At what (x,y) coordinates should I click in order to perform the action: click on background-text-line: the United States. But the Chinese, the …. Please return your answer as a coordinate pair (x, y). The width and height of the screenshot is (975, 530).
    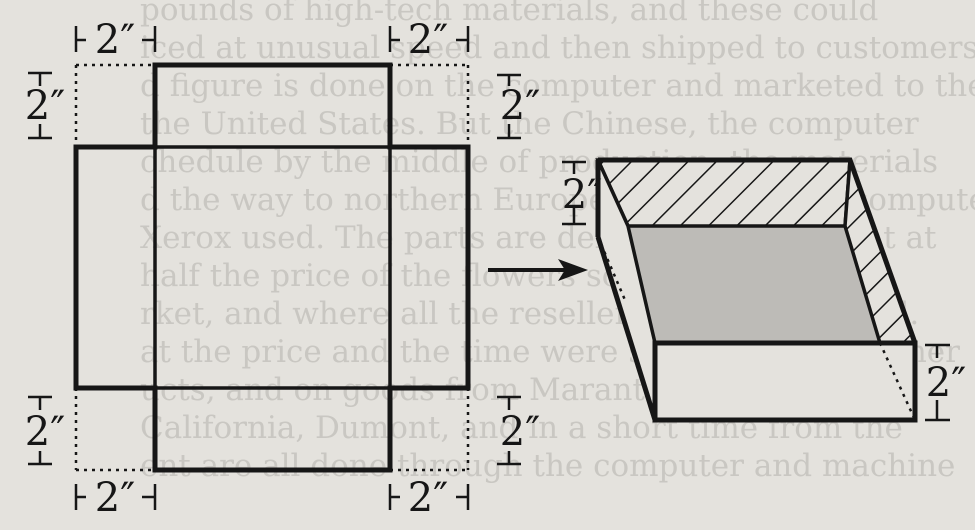
    Looking at the image, I should click on (529, 124).